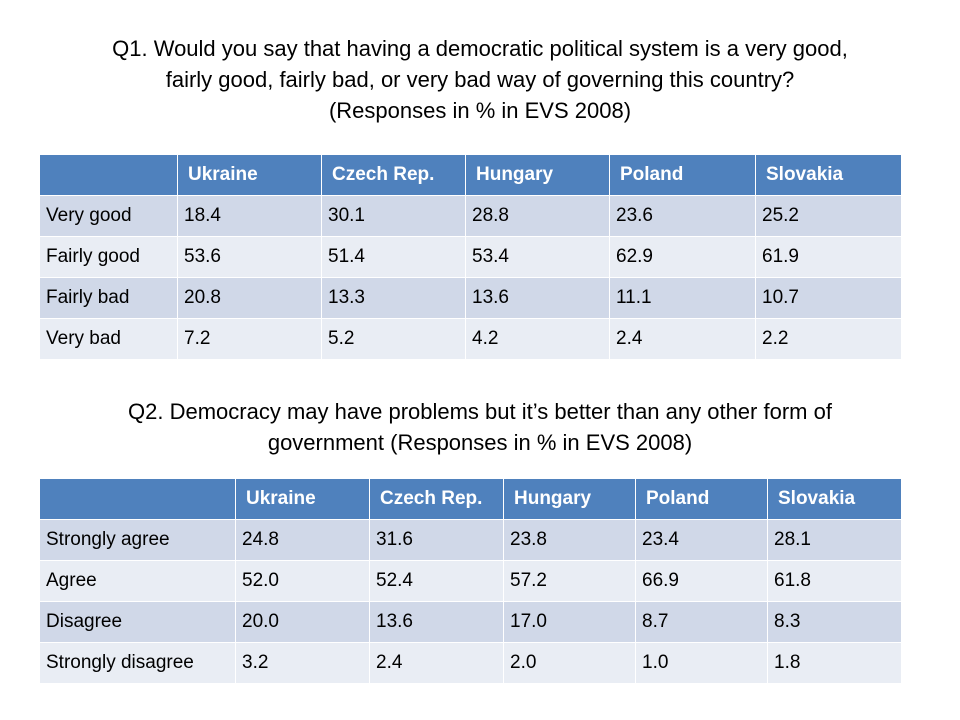 The width and height of the screenshot is (960, 720). I want to click on table-cell: 4.2, so click(537, 339).